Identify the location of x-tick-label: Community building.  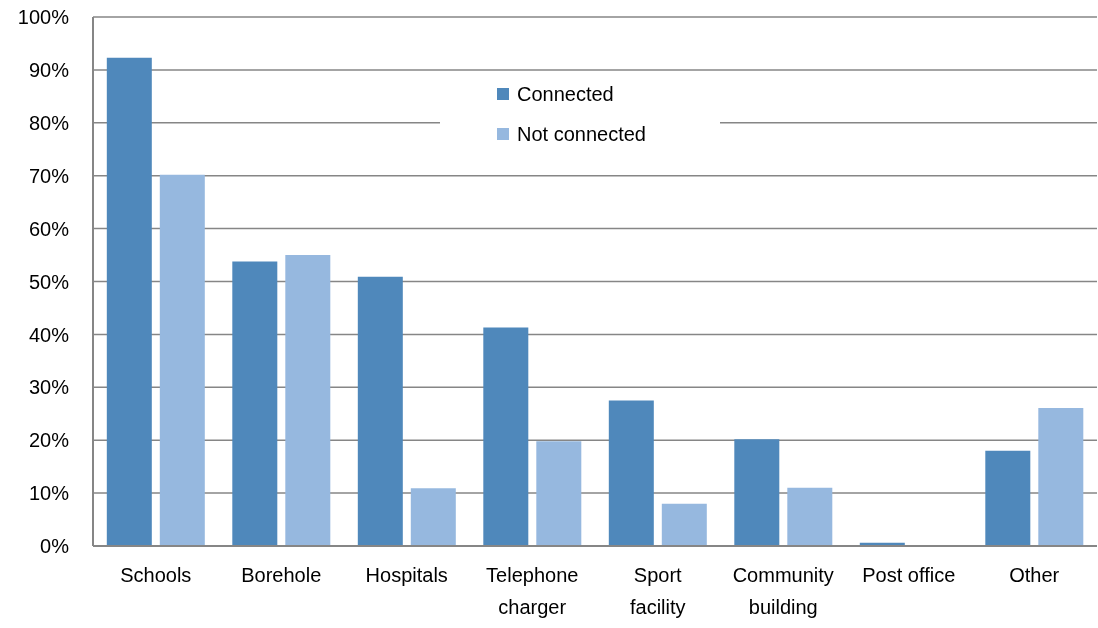
(783, 591).